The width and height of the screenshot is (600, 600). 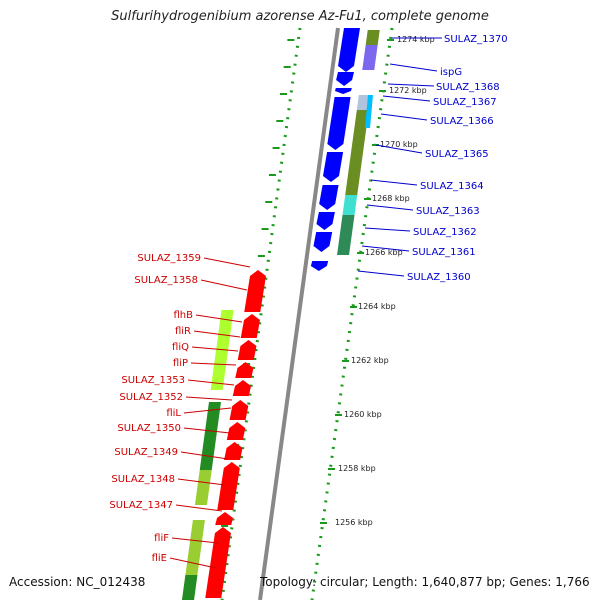 I want to click on gene-label-forward: fliE, so click(x=159, y=558).